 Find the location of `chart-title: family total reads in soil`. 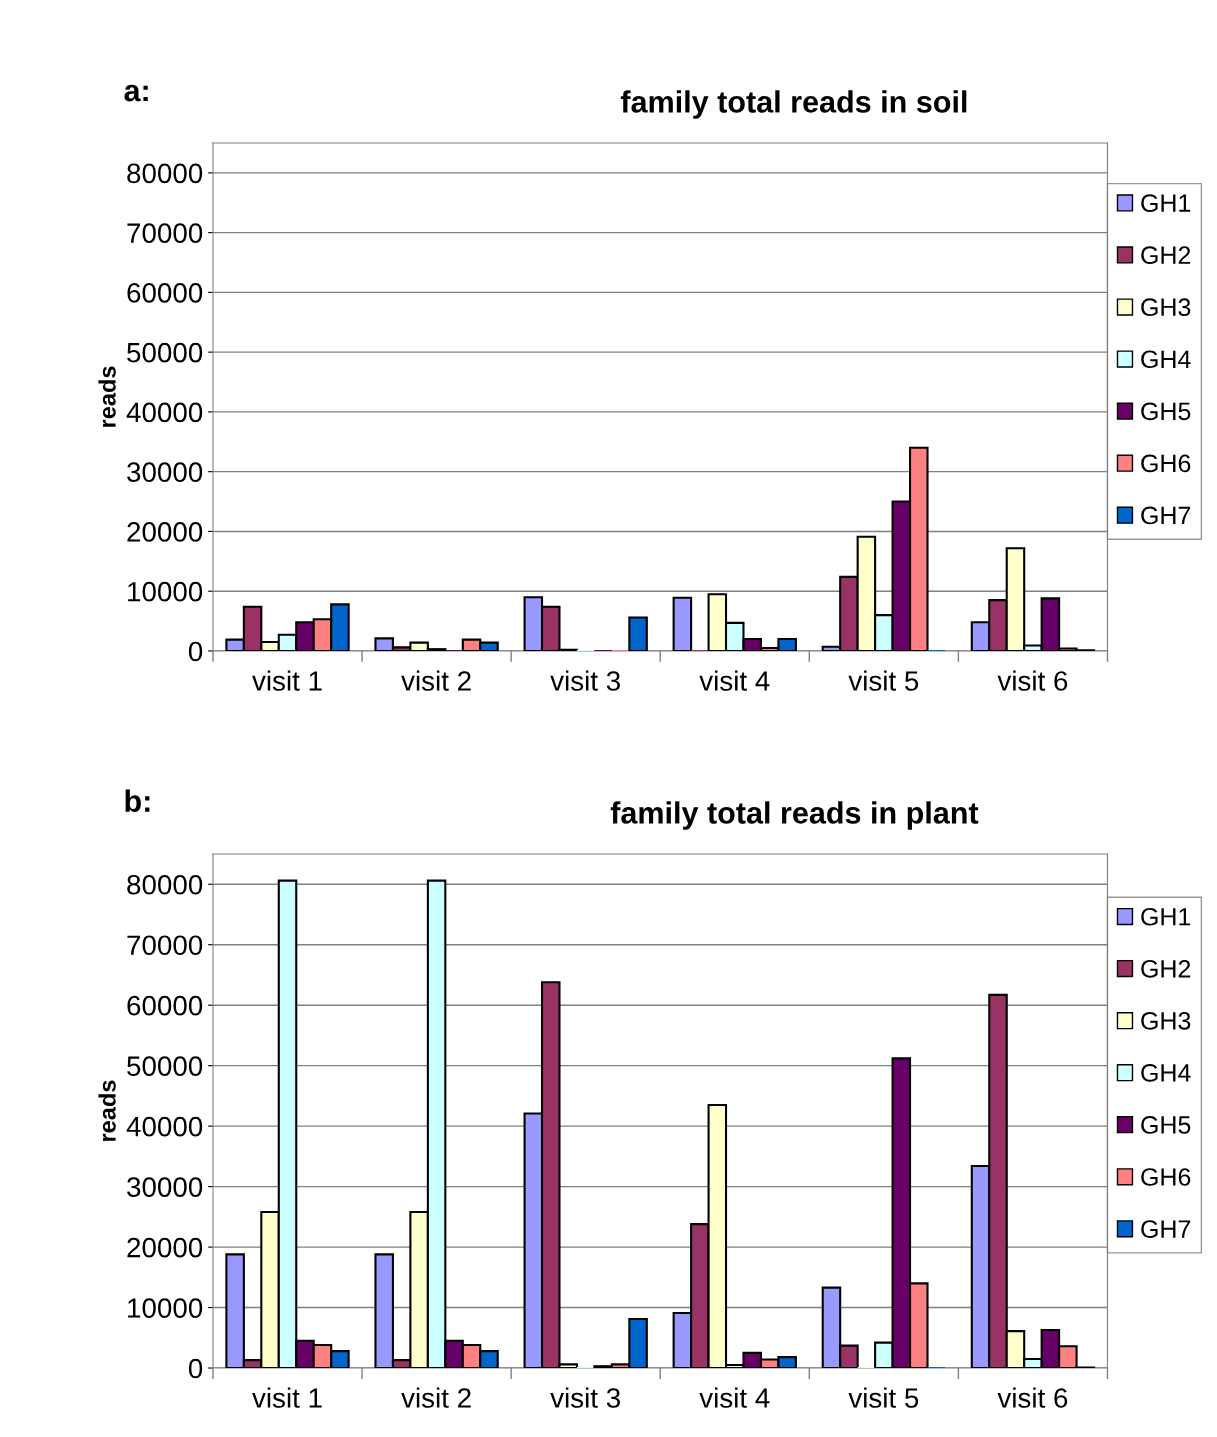

chart-title: family total reads in soil is located at coordinates (793, 104).